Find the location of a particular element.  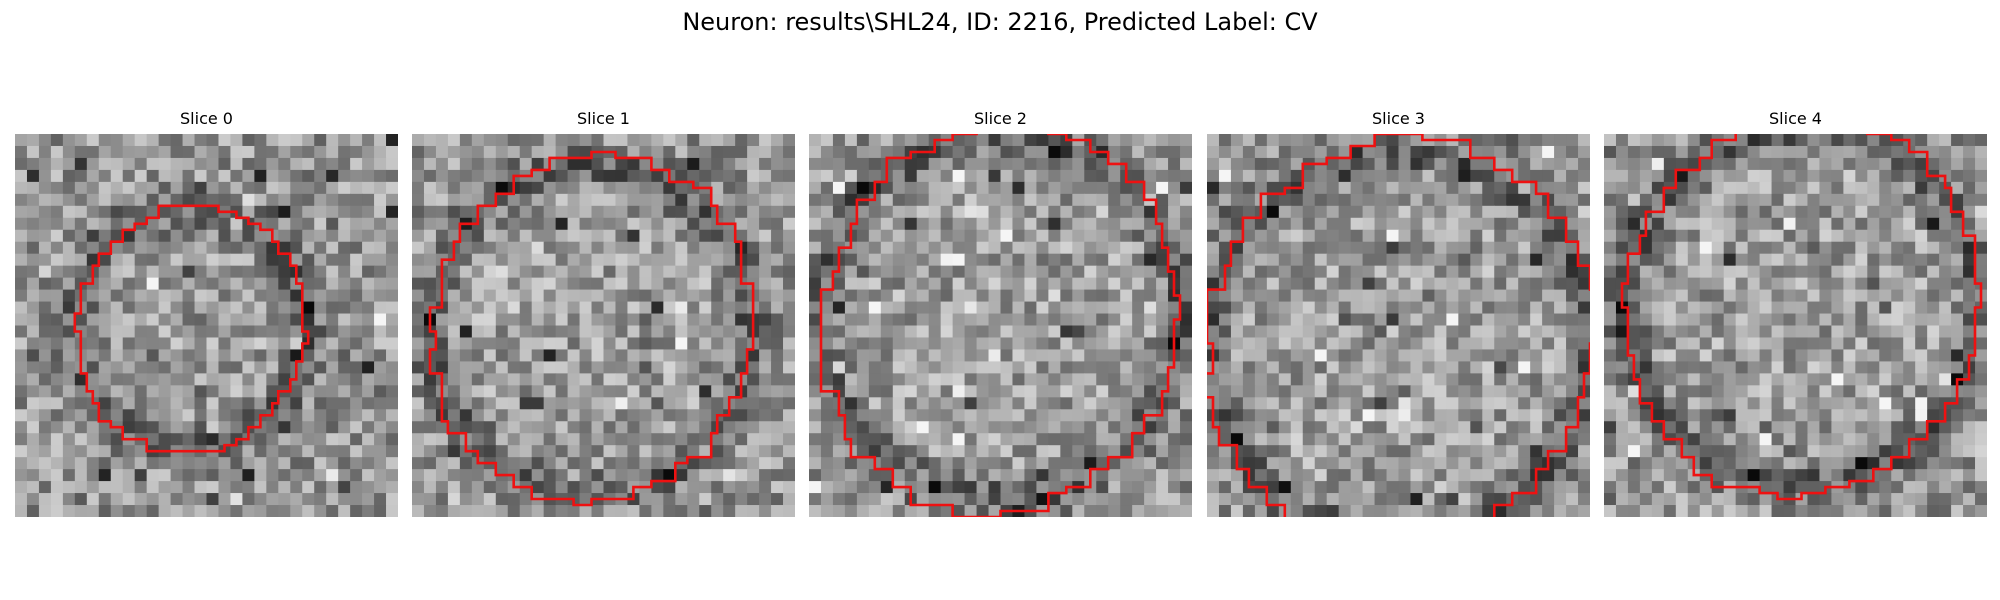

slice-panel-3: Slice 3 is located at coordinates (1398, 316).